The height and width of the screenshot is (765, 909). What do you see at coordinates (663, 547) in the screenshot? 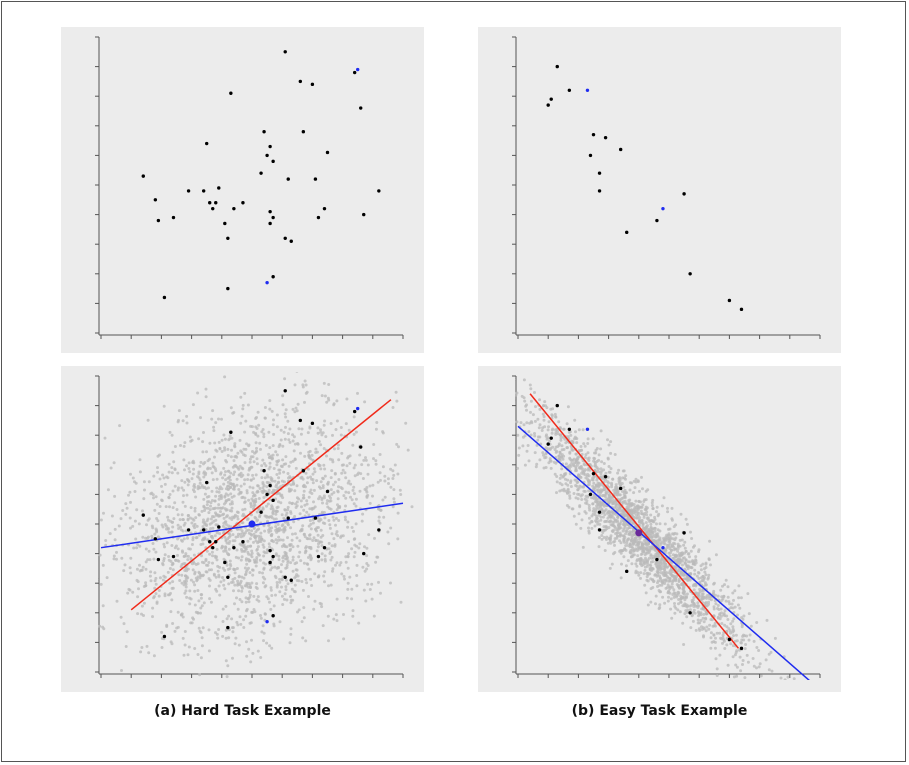
I see `highlighted-point` at bounding box center [663, 547].